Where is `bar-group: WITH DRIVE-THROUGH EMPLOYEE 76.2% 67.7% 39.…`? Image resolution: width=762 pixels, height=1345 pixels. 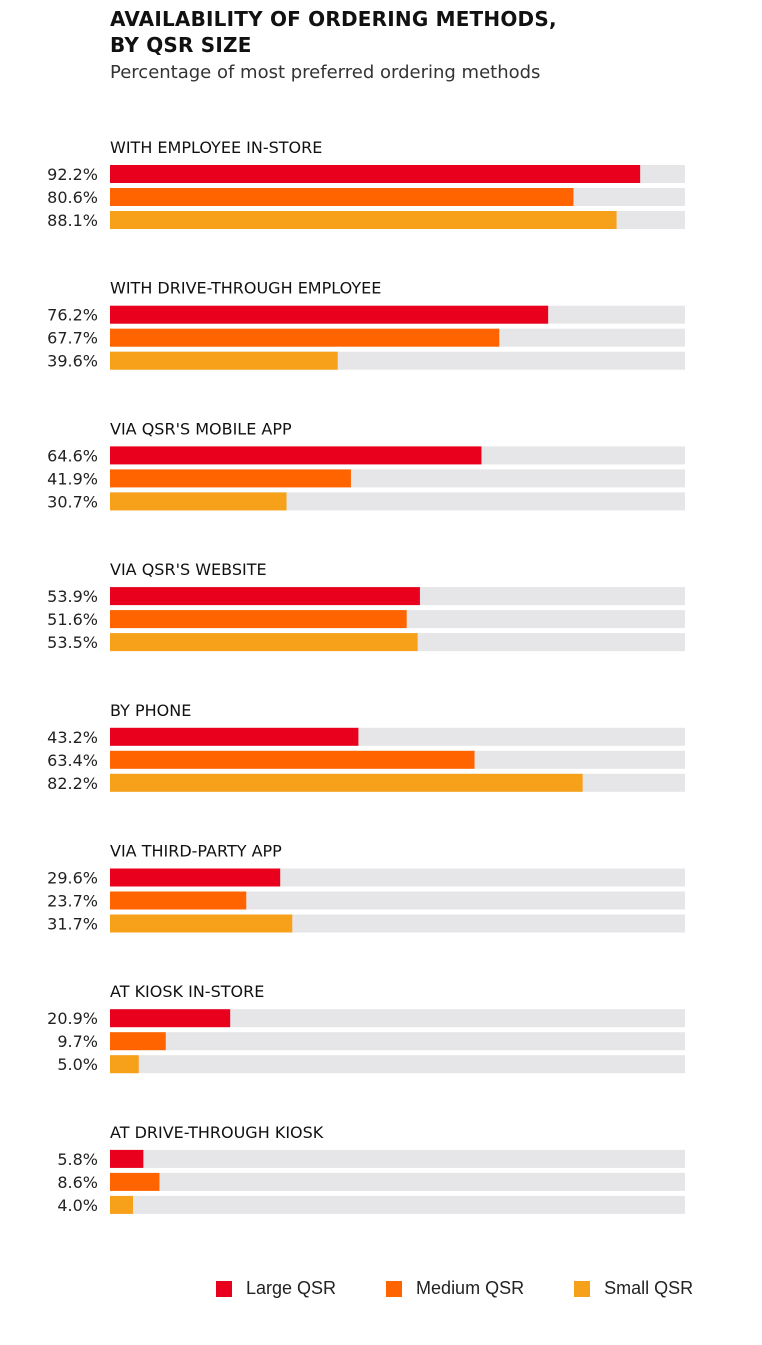 bar-group: WITH DRIVE-THROUGH EMPLOYEE 76.2% 67.7% 39.… is located at coordinates (366, 325).